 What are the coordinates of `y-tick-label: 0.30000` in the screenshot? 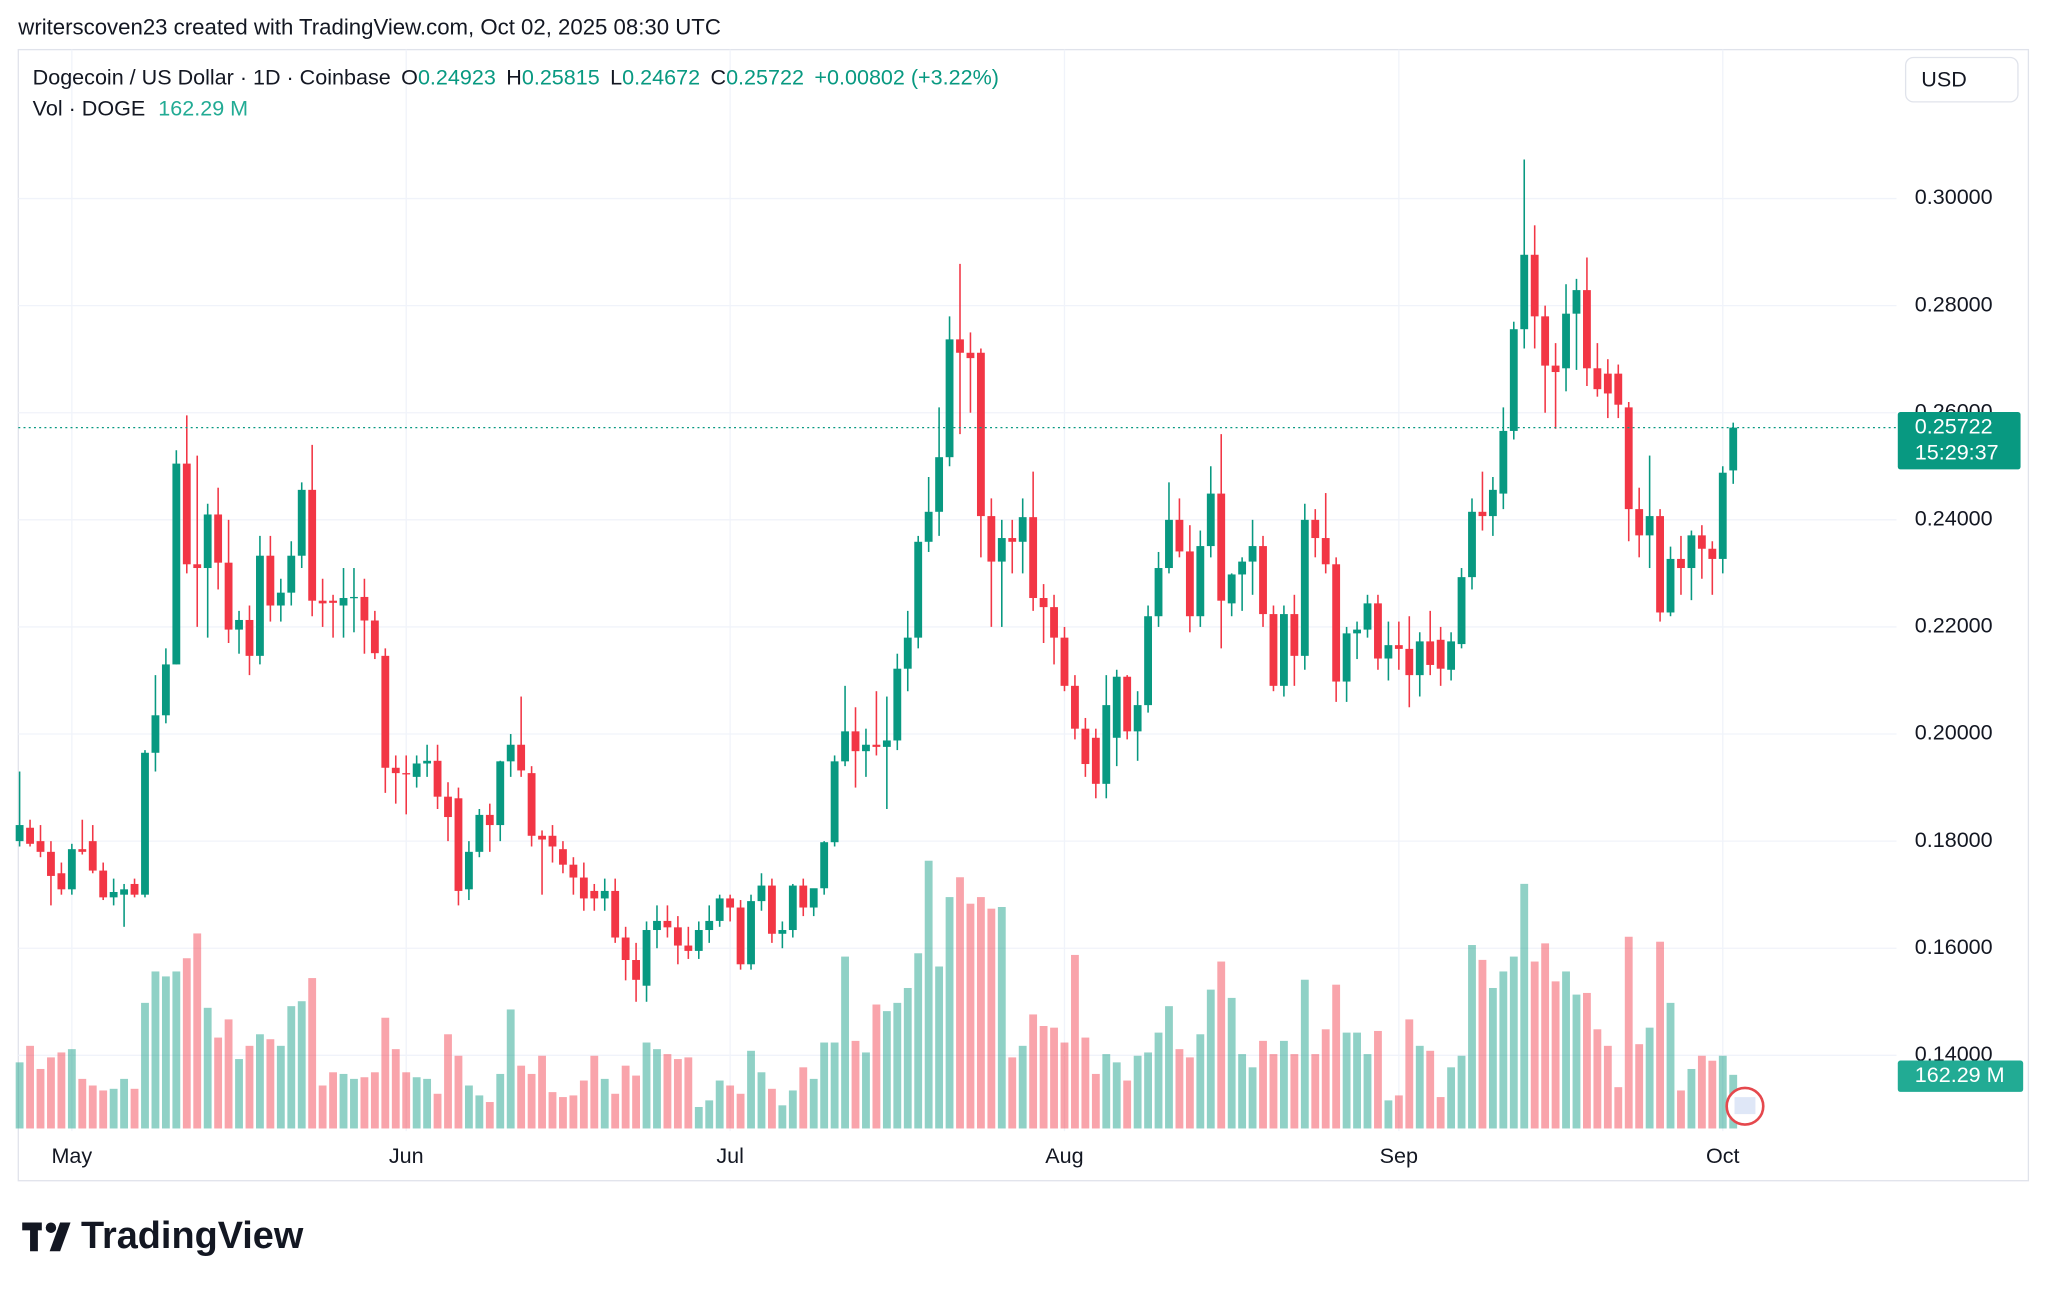 It's located at (1954, 196).